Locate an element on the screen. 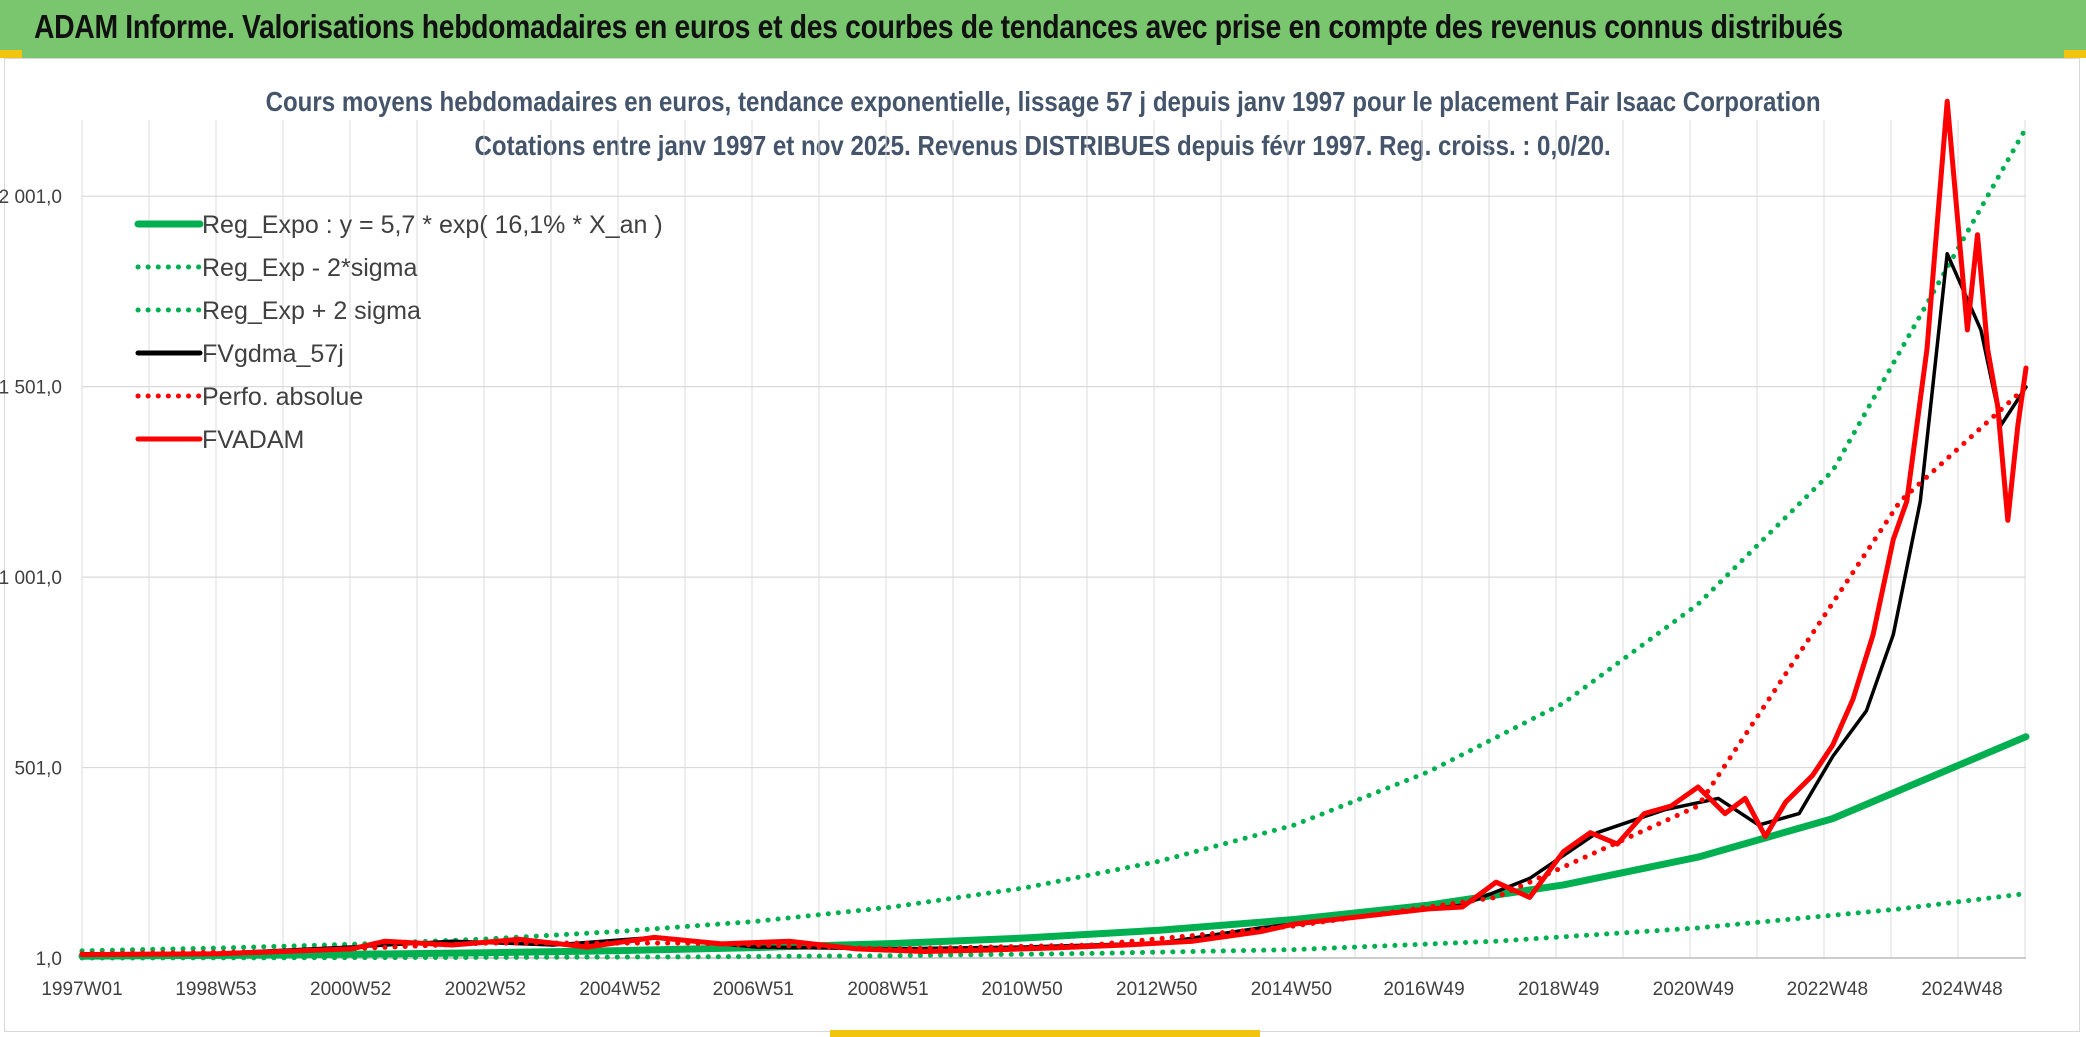  x-tick-label: 2000W52 is located at coordinates (350, 989).